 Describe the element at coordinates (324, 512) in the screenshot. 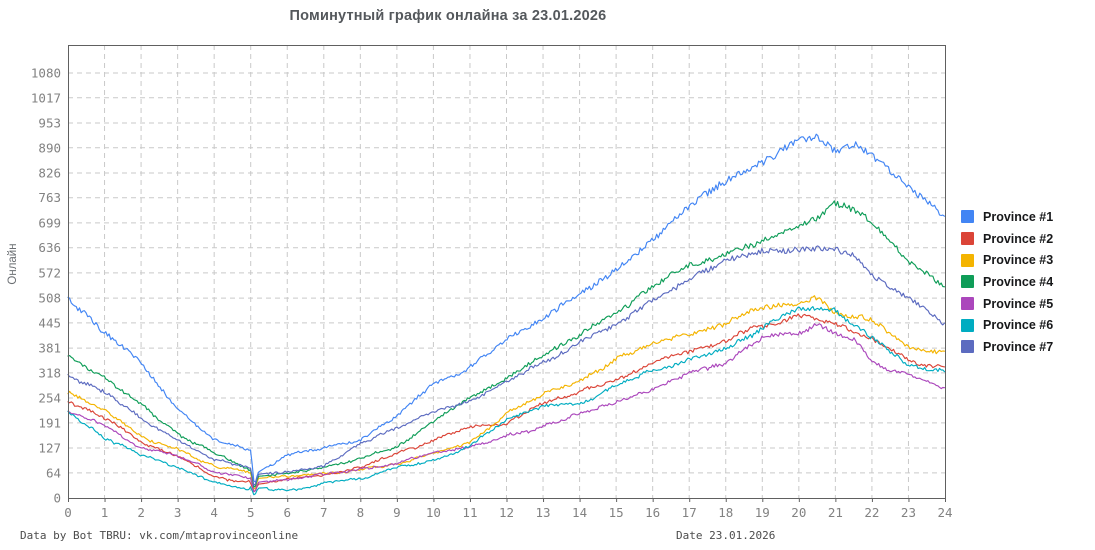

I see `svg-text: 7` at that location.